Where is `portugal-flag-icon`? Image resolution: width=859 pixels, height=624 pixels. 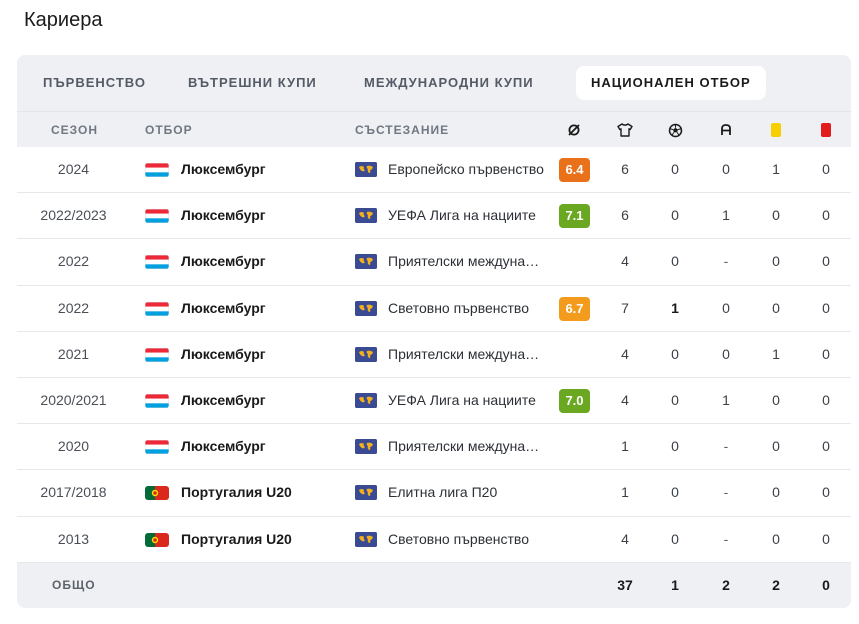 portugal-flag-icon is located at coordinates (157, 493).